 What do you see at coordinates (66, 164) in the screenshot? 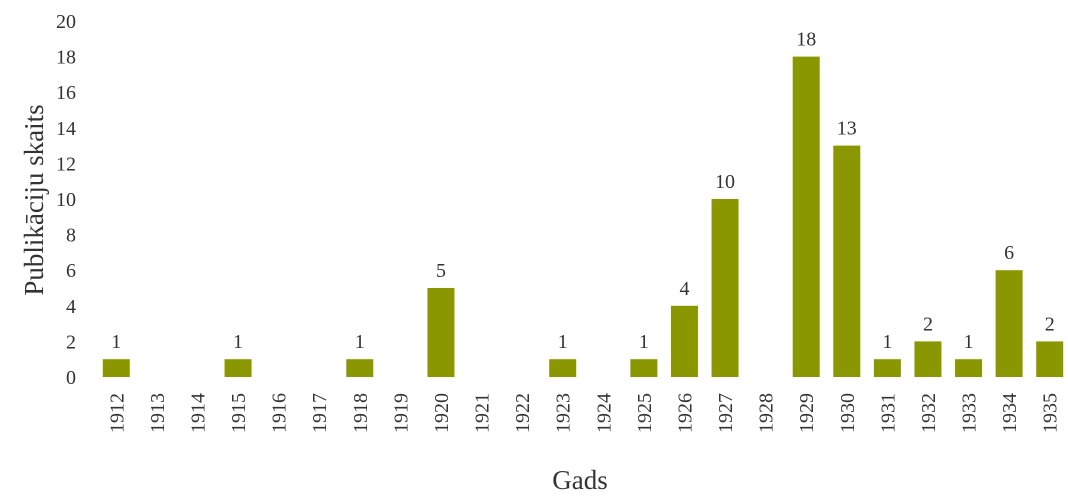
I see `y-tick-label: 12` at bounding box center [66, 164].